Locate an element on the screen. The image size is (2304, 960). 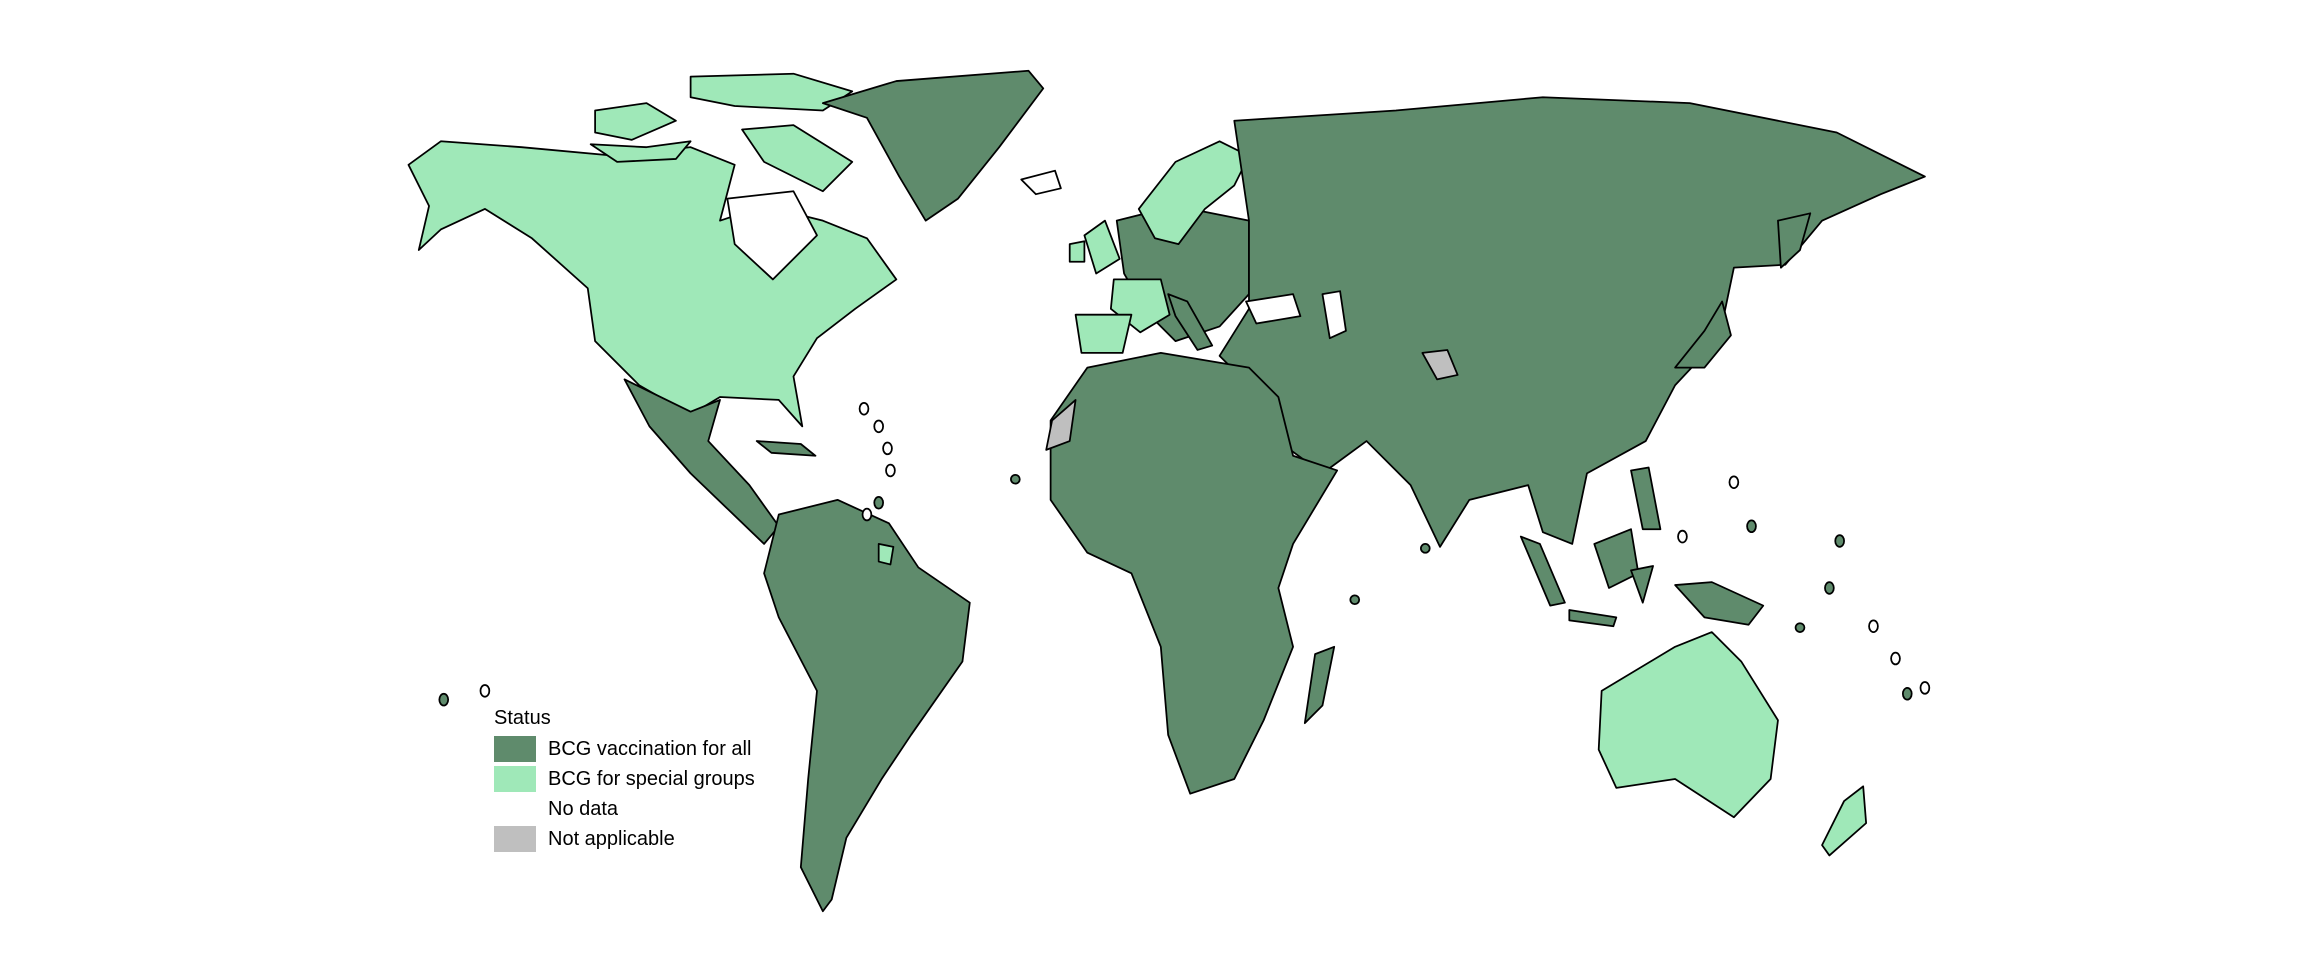
region-new-guinea is located at coordinates (1719, 603).